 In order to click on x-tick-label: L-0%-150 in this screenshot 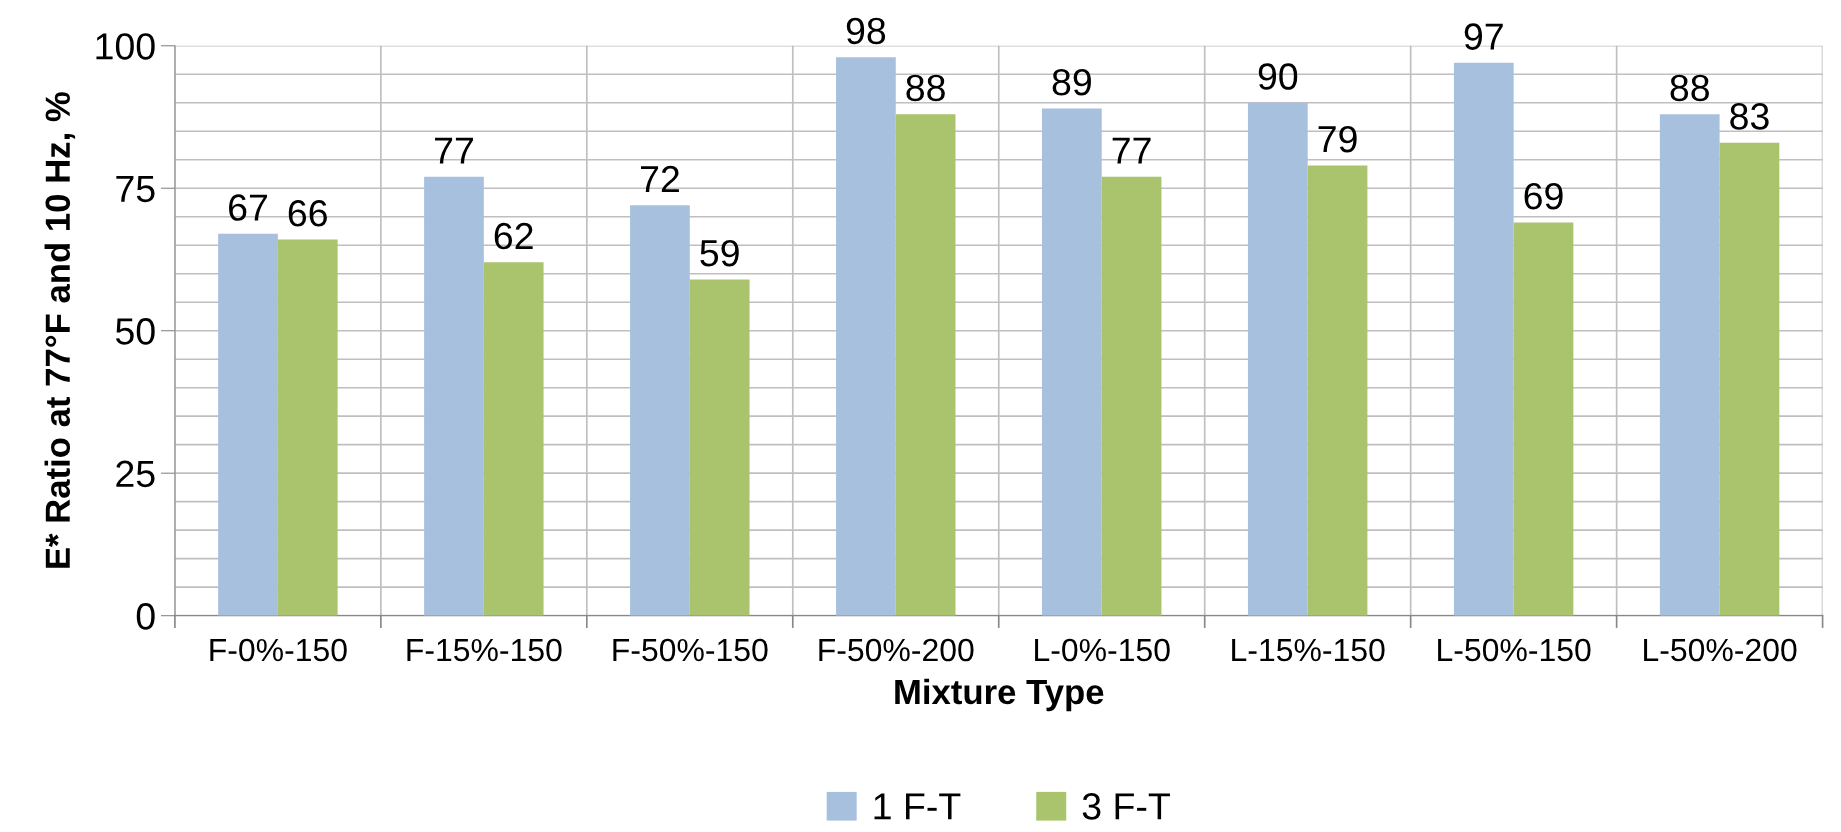, I will do `click(1102, 650)`.